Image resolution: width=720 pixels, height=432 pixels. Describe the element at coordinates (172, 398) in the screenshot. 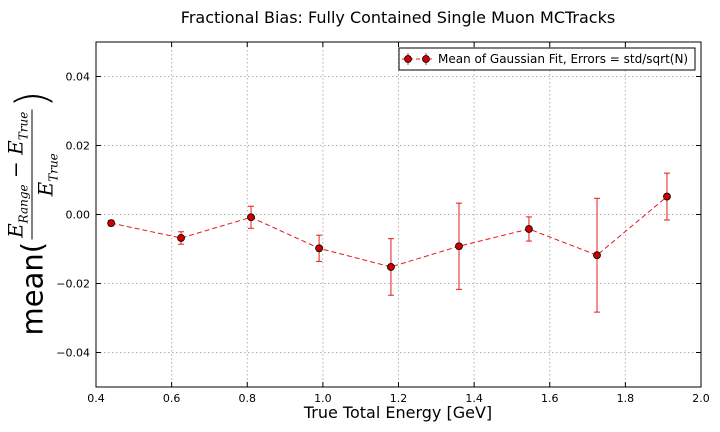

I see `x-tick-label: 0.6` at that location.